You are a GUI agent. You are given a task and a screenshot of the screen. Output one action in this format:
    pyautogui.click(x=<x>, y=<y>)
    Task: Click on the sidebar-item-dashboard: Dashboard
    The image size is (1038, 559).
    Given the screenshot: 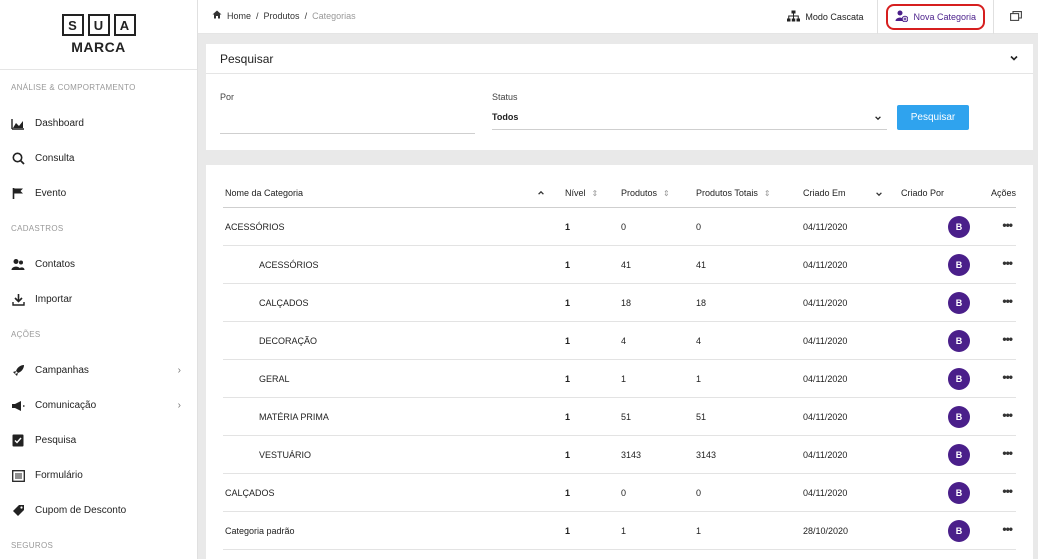 What is the action you would take?
    pyautogui.click(x=98, y=123)
    